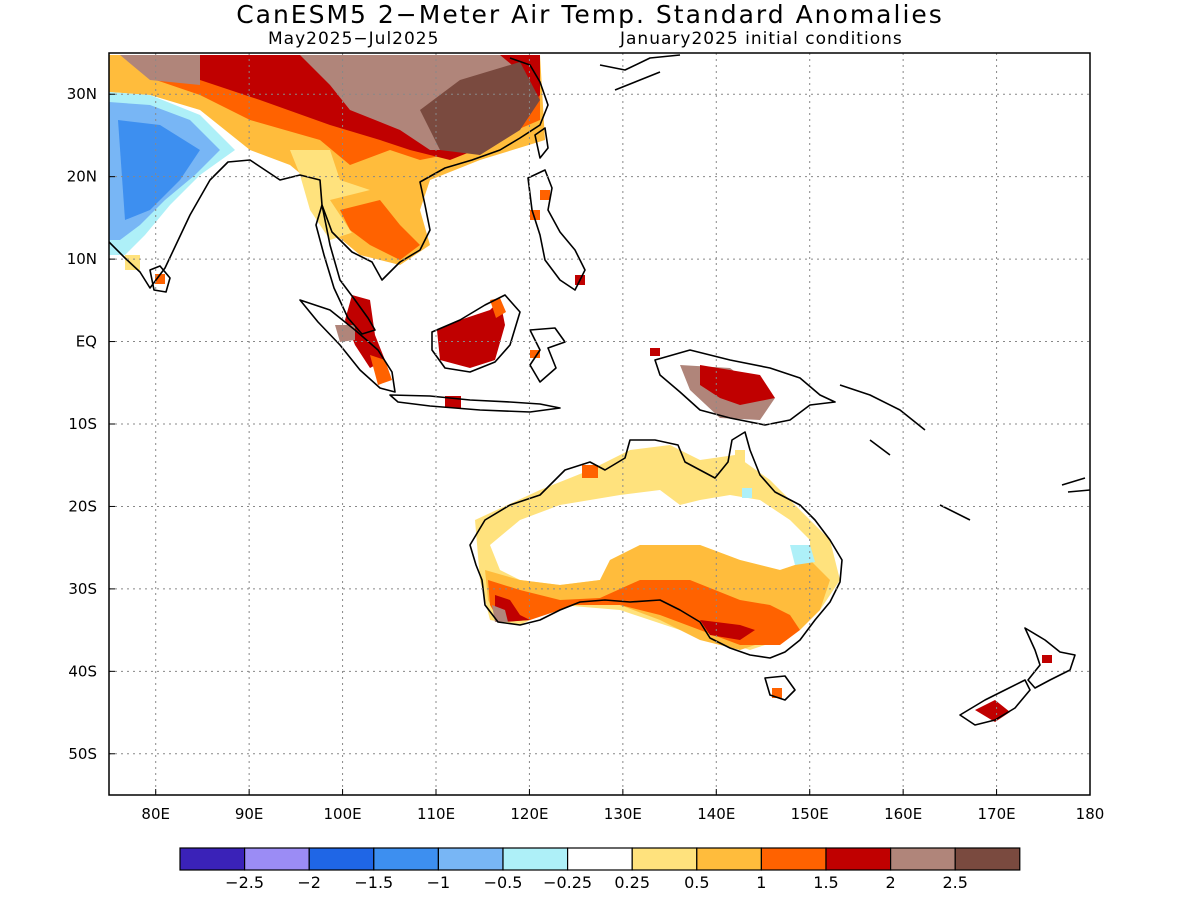  I want to click on lat-label: 20S, so click(82, 506).